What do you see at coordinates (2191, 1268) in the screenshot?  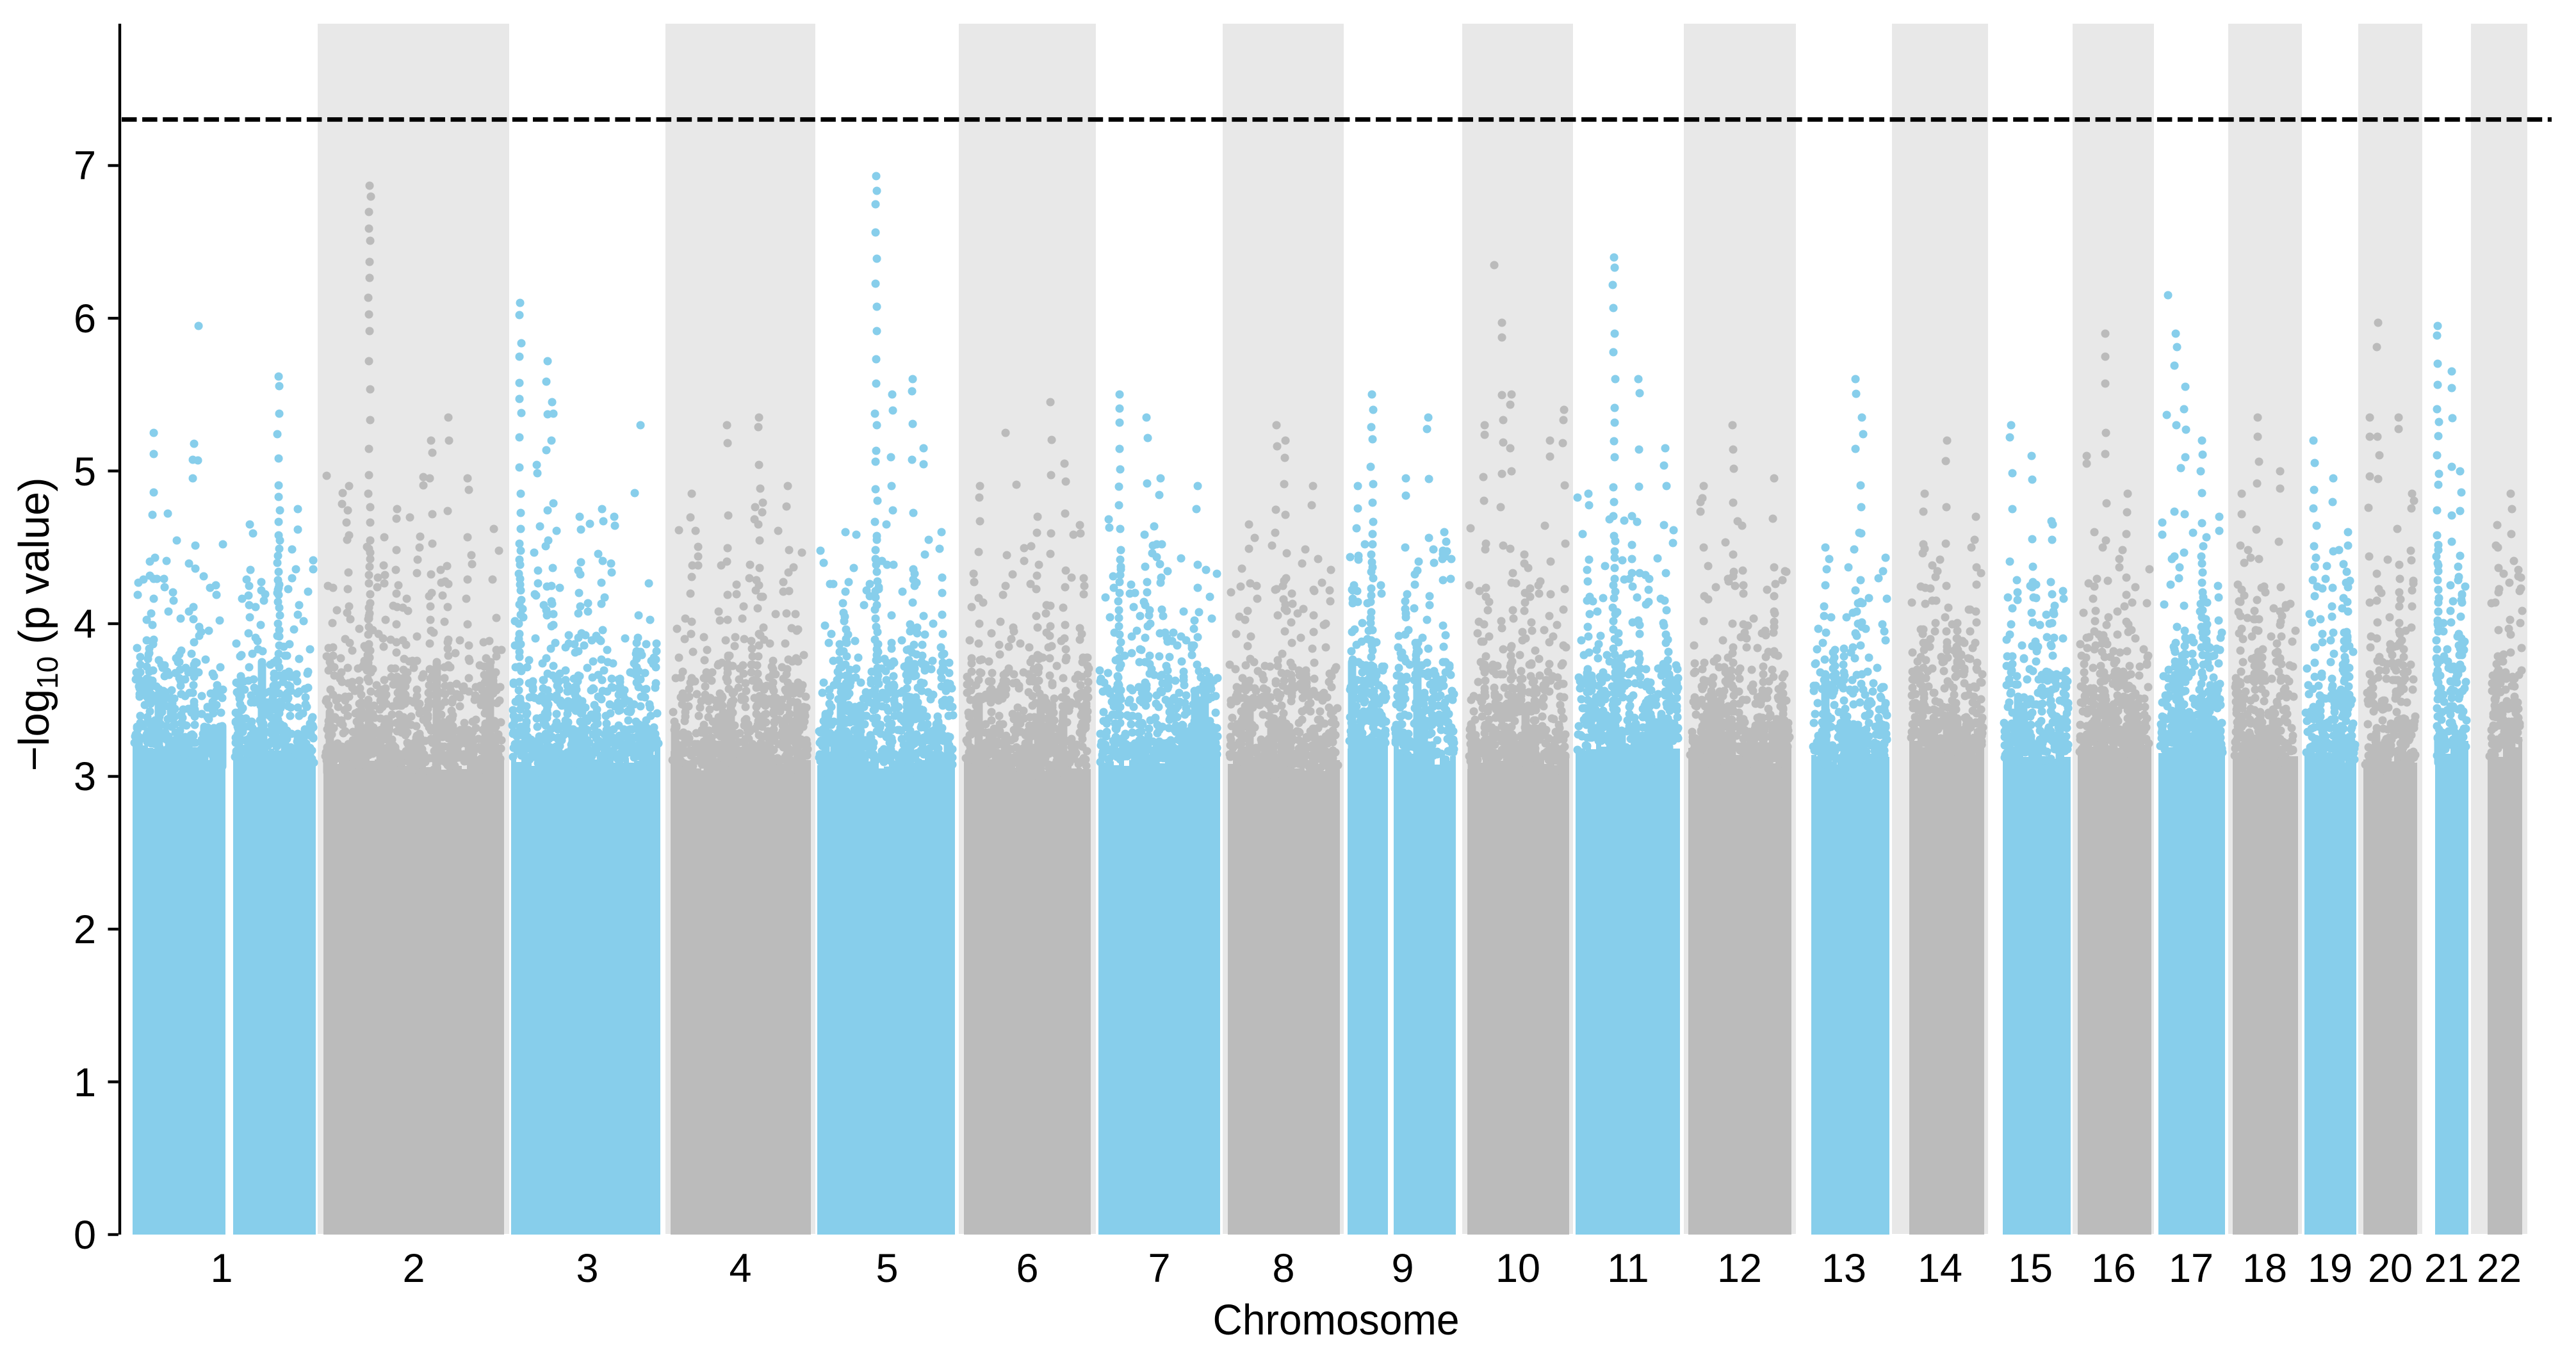 I see `svg-text: 17` at bounding box center [2191, 1268].